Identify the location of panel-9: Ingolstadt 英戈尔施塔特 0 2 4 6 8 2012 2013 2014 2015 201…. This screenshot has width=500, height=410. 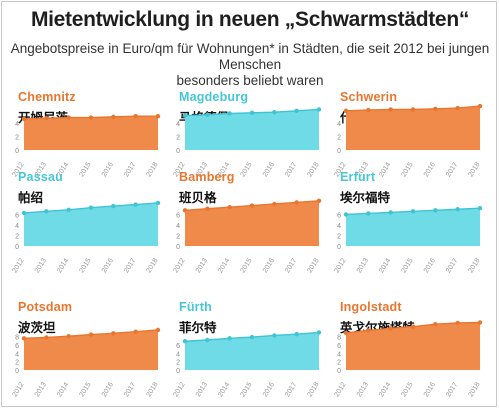
(409, 350).